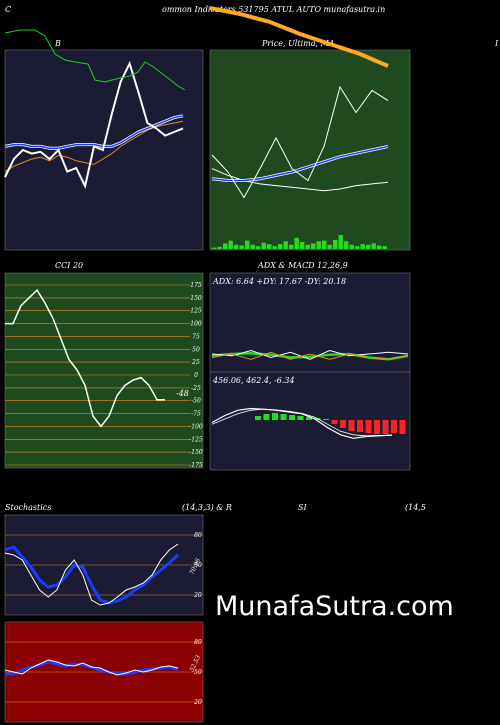 The height and width of the screenshot is (725, 500). I want to click on price-overflow-ma-line, so click(299, 37).